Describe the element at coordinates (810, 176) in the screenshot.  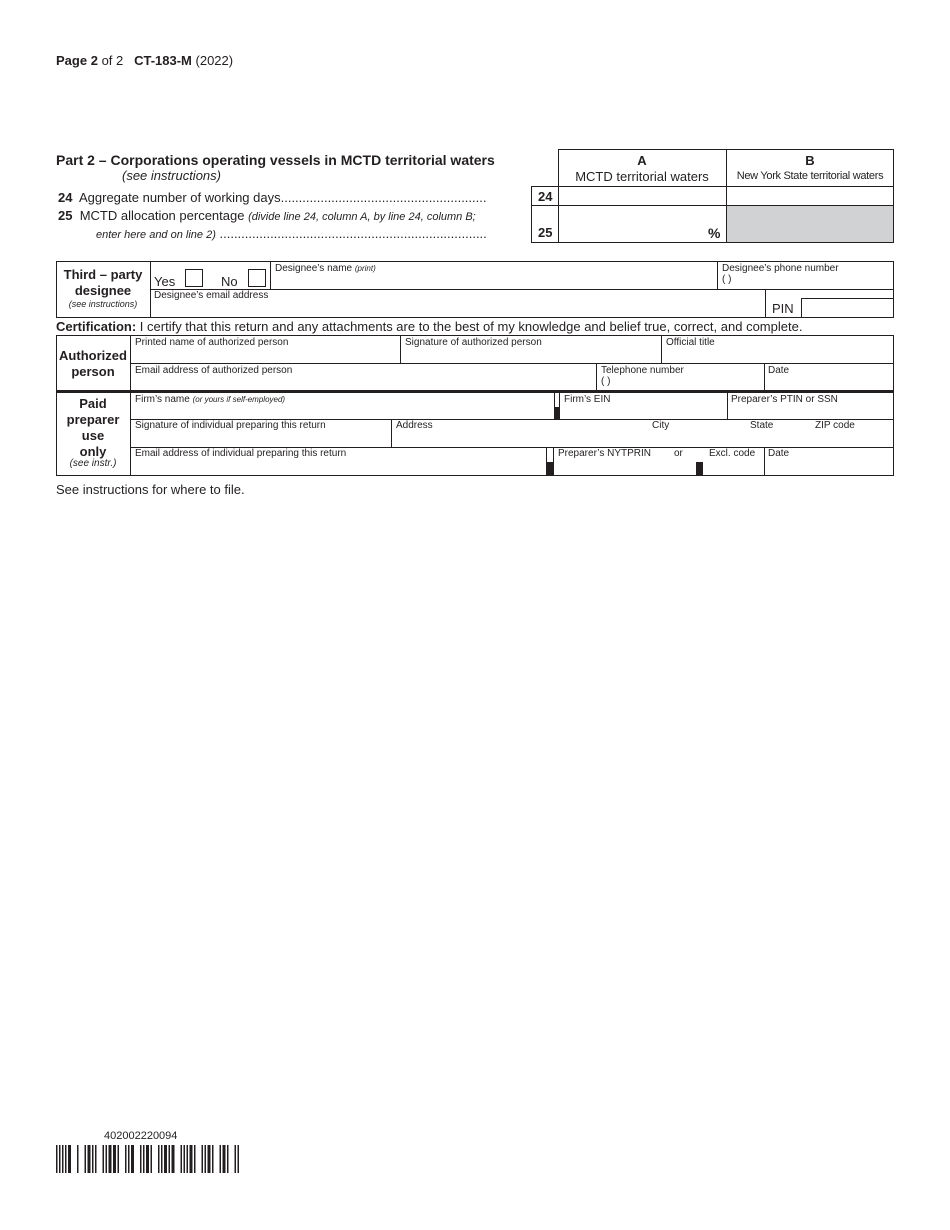
I see `col-b-label: New York State territorial waters` at that location.